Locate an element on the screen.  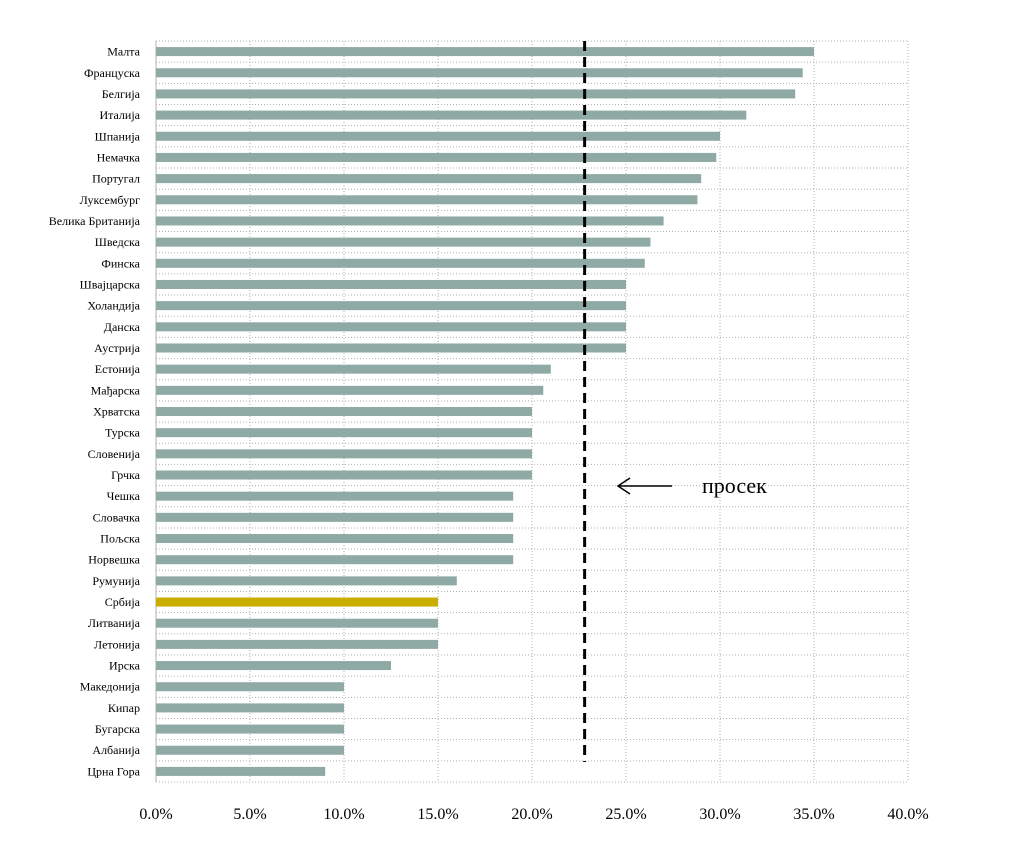
category-label: Белгија is located at coordinates (121, 94).